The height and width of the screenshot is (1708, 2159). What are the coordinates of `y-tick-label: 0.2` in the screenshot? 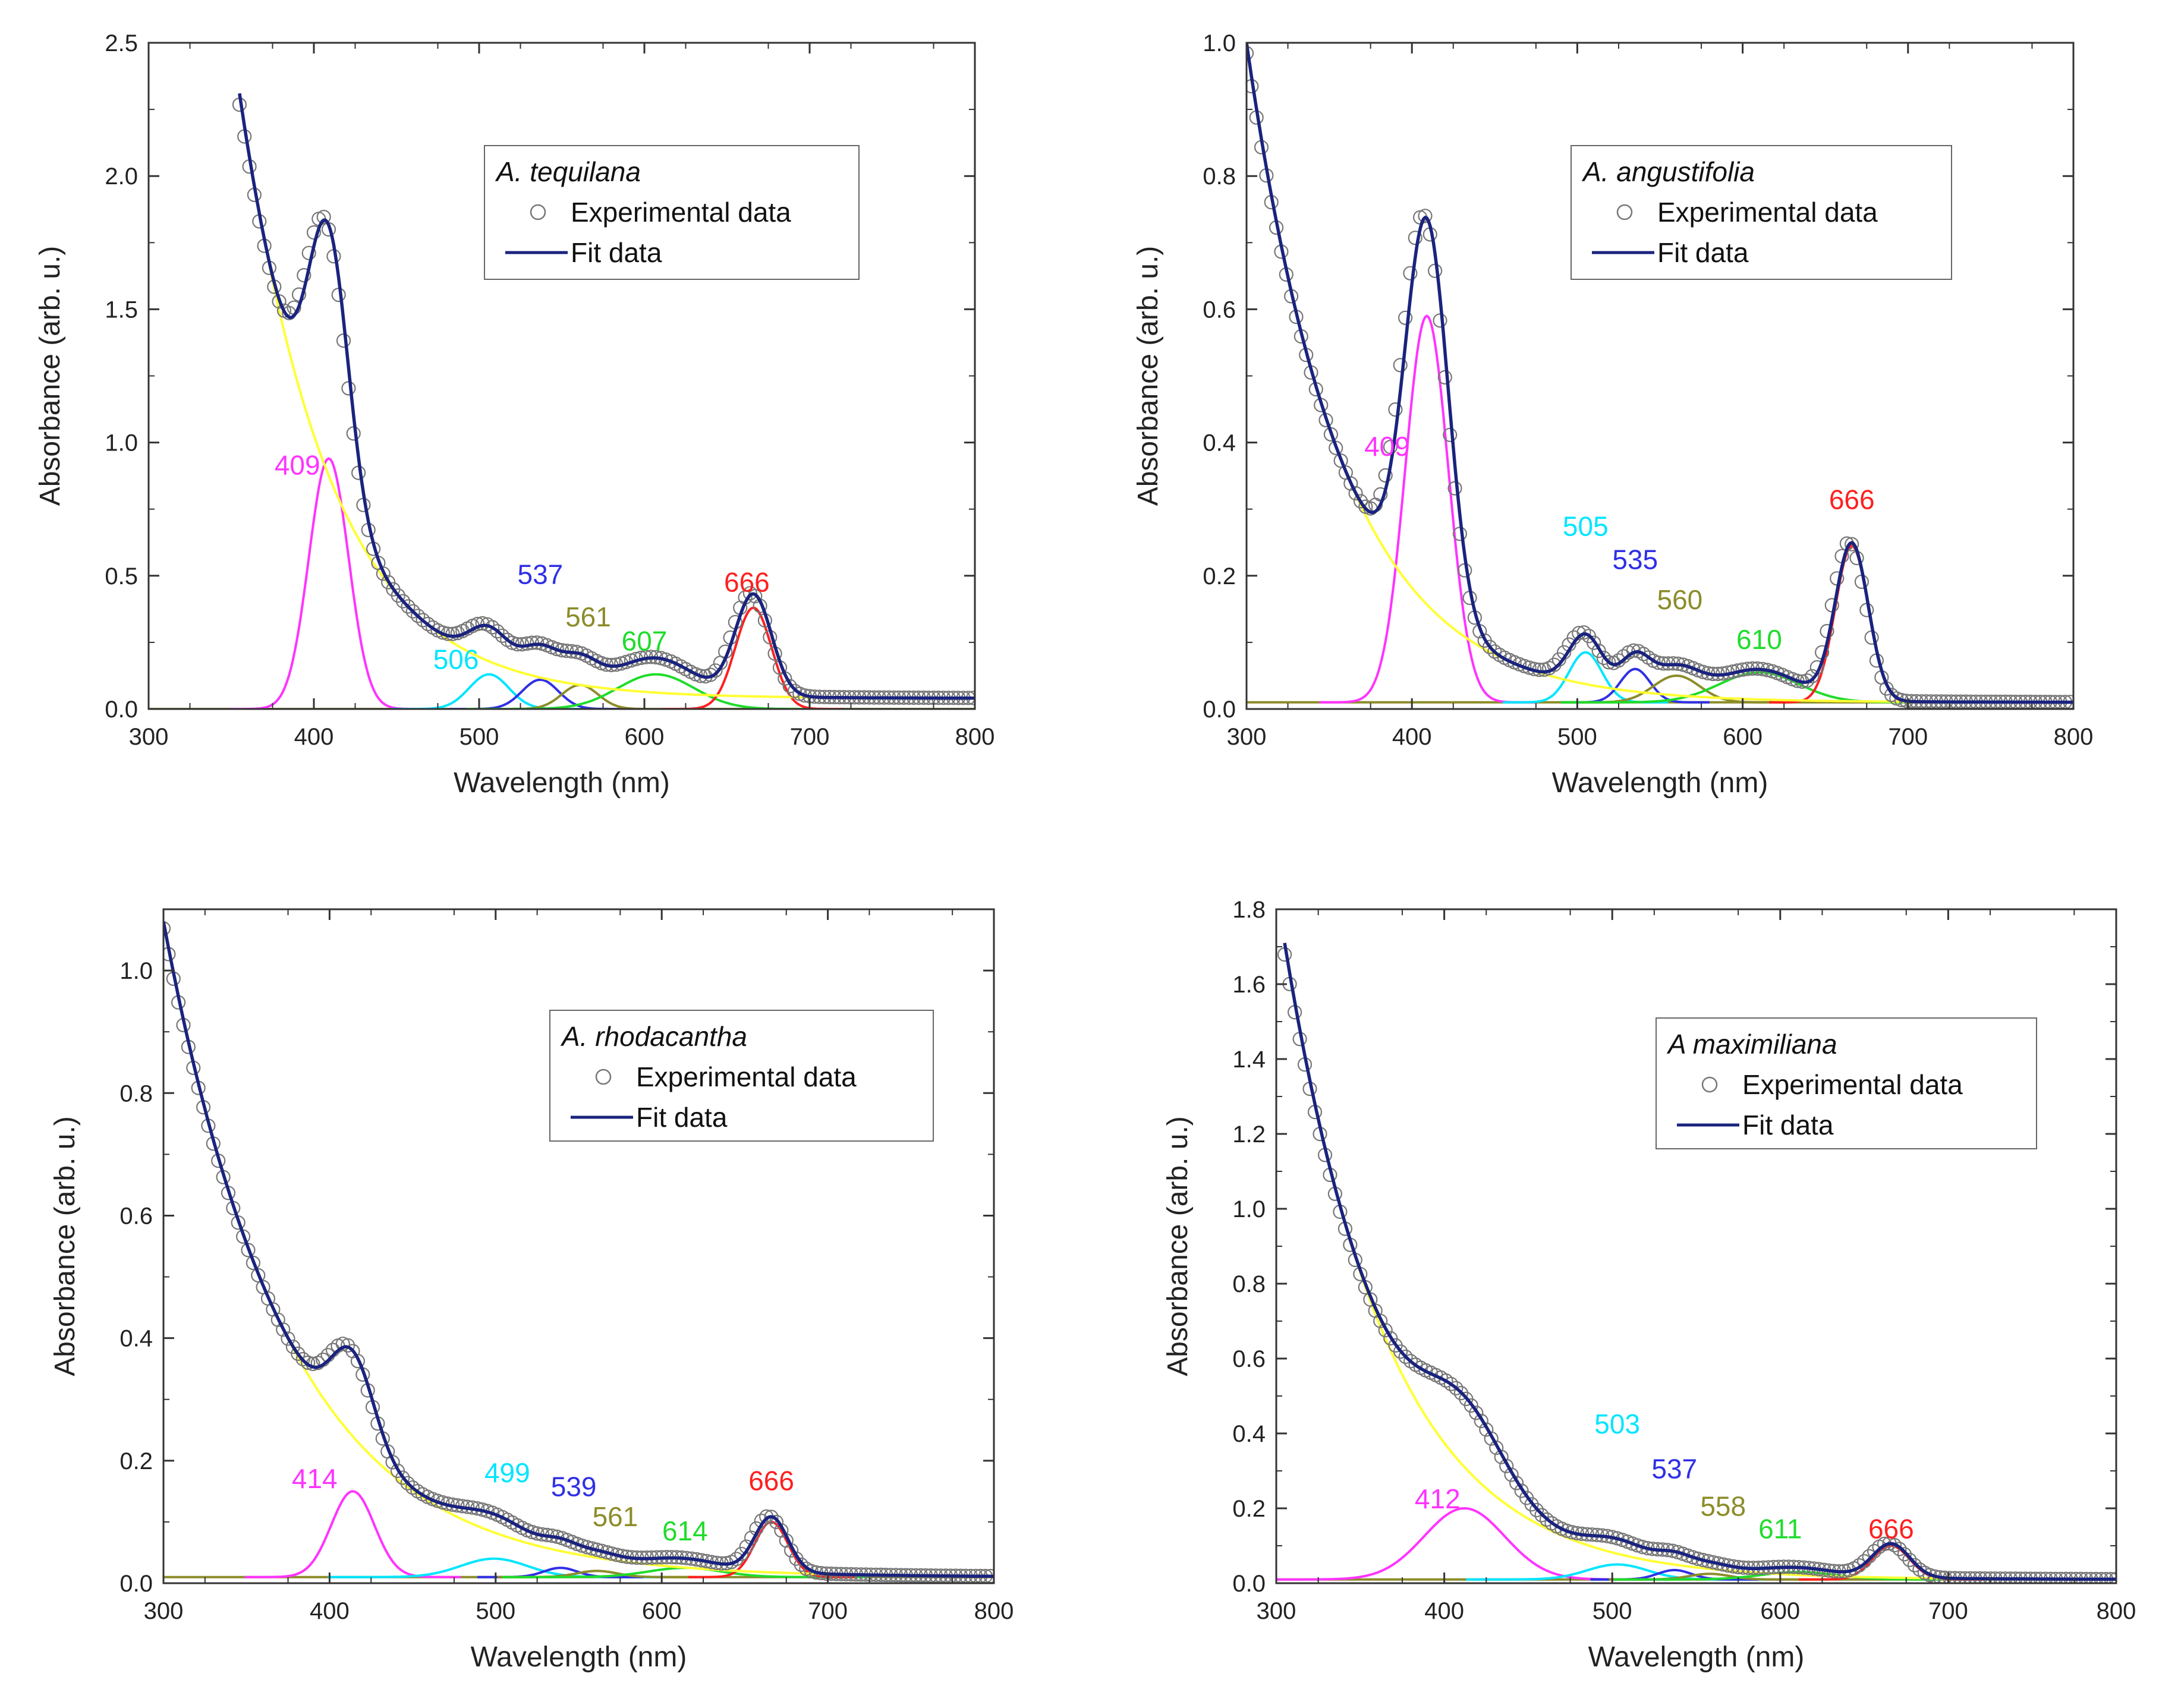 It's located at (1219, 576).